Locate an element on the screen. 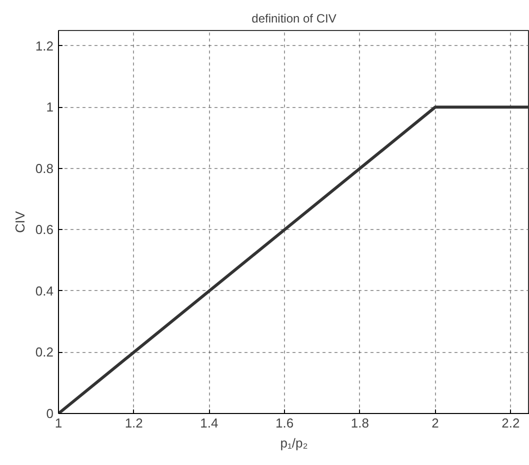  y-tick-label: 0 is located at coordinates (50, 413).